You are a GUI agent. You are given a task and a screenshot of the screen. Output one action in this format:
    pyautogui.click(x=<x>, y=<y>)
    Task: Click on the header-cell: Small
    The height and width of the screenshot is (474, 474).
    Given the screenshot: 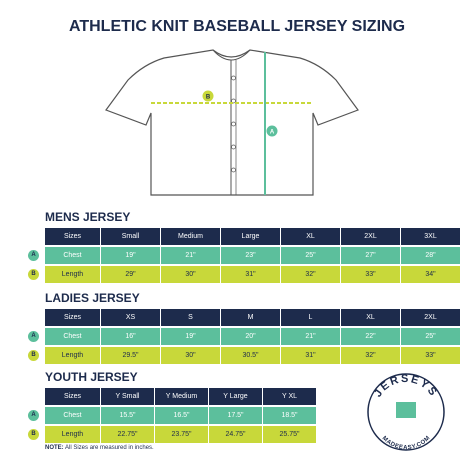 What is the action you would take?
    pyautogui.click(x=131, y=236)
    